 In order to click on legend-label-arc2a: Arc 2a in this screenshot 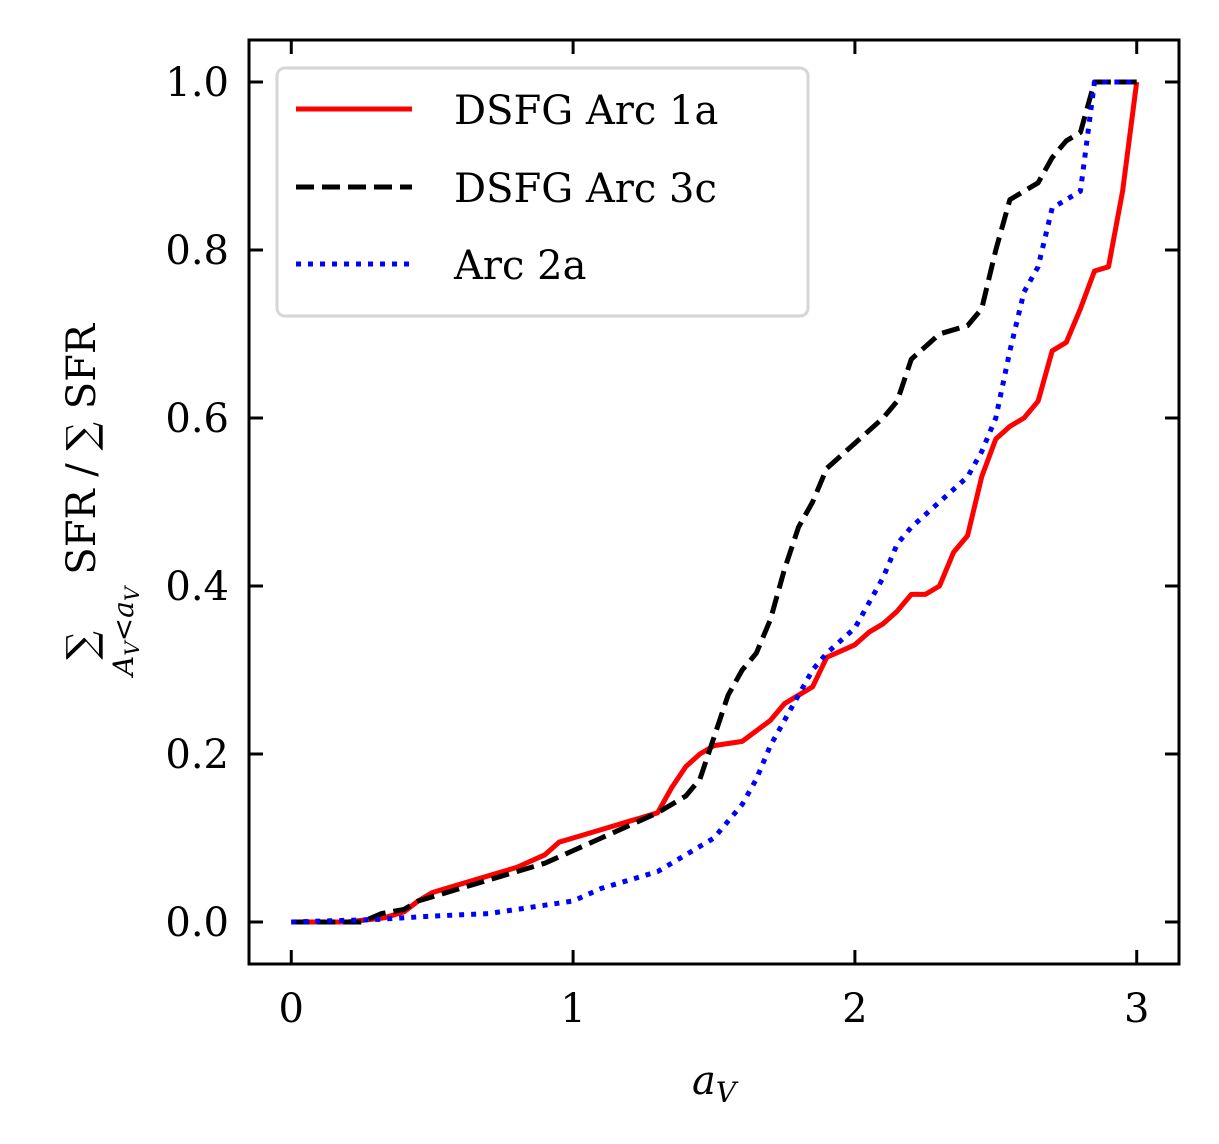, I will do `click(519, 266)`.